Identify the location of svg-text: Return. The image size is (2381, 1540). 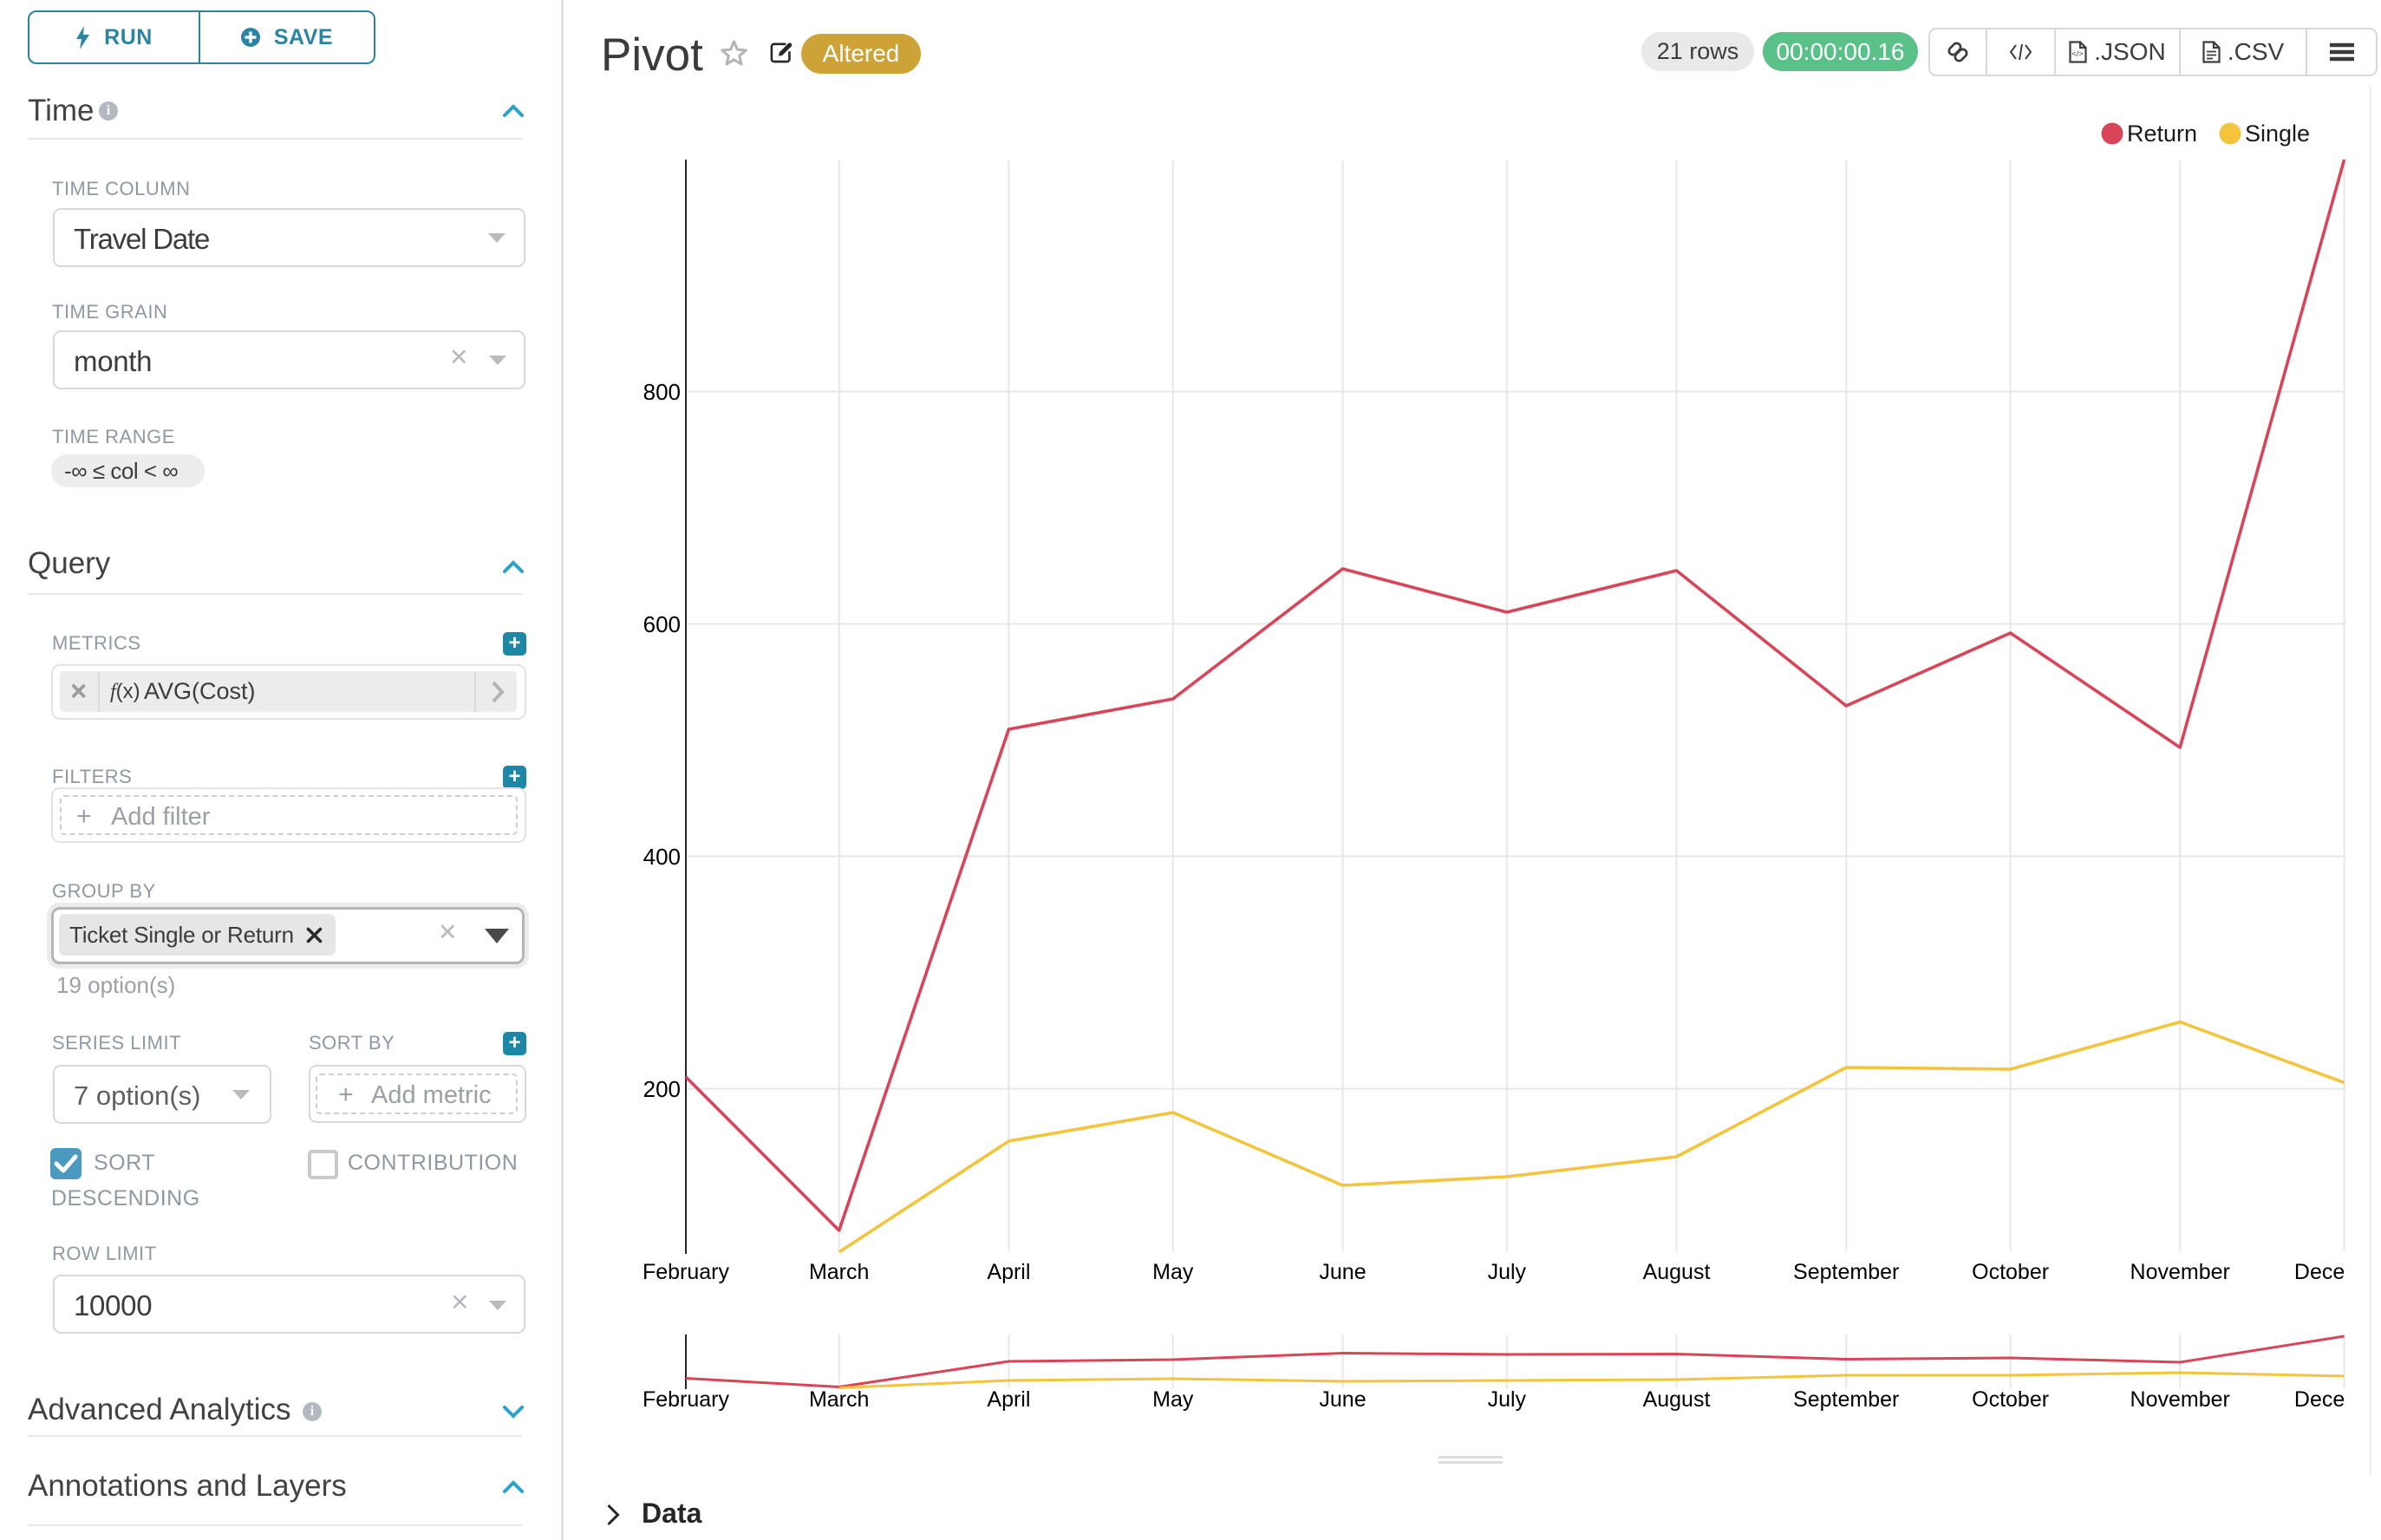
(2162, 134).